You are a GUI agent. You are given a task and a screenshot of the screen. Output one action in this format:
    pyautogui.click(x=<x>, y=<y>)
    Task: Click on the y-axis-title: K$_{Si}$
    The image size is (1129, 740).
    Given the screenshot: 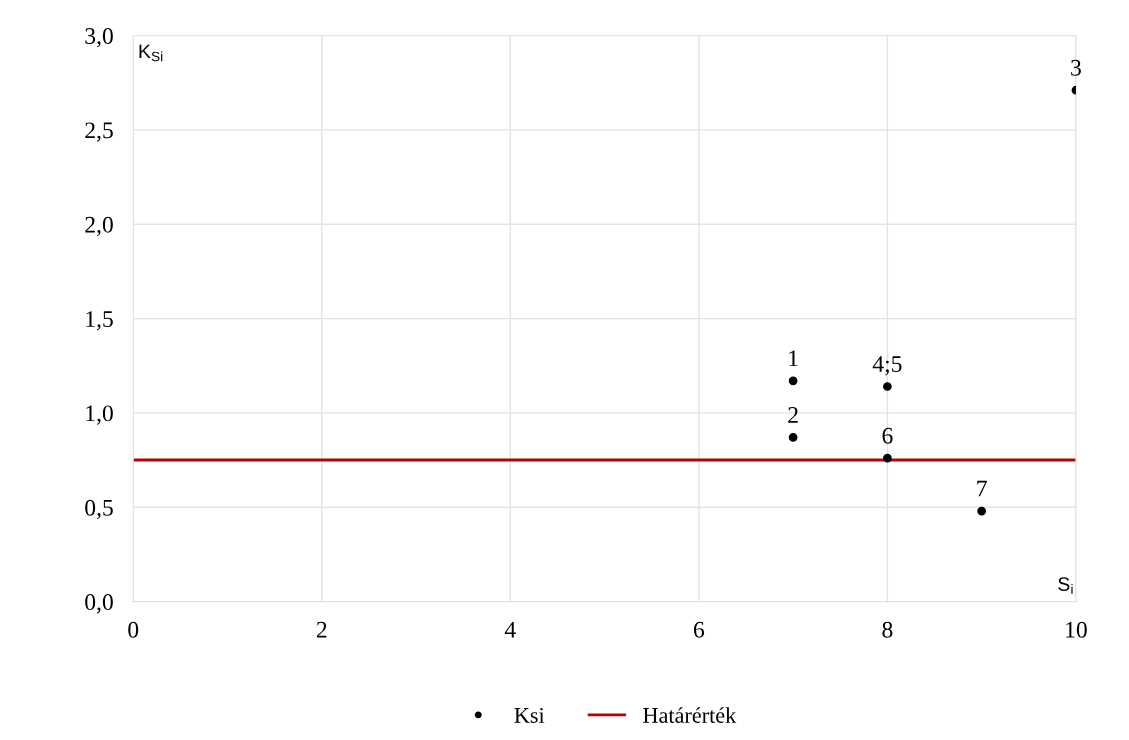 What is the action you would take?
    pyautogui.click(x=151, y=53)
    